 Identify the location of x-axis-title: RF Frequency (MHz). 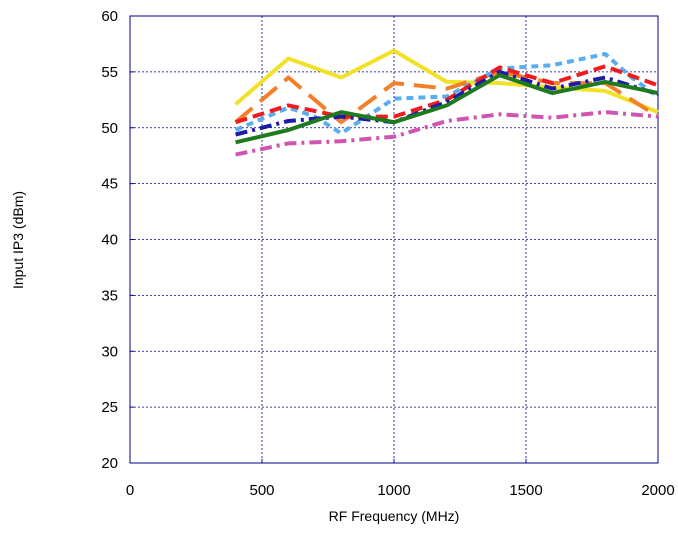
(394, 516).